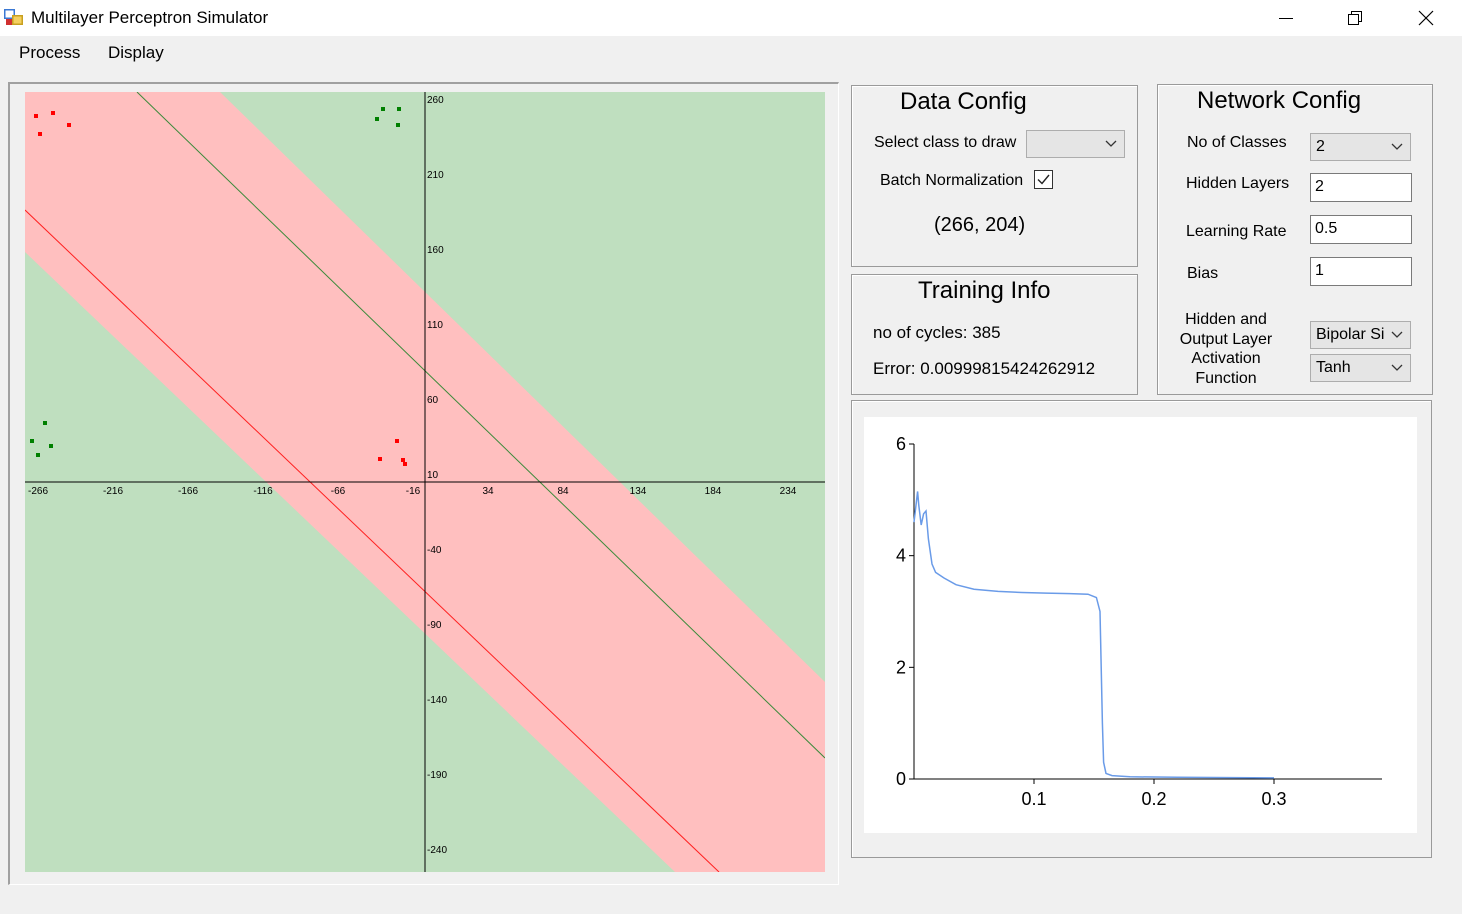 The image size is (1462, 914). What do you see at coordinates (1203, 273) in the screenshot?
I see `bias-label: Bias` at bounding box center [1203, 273].